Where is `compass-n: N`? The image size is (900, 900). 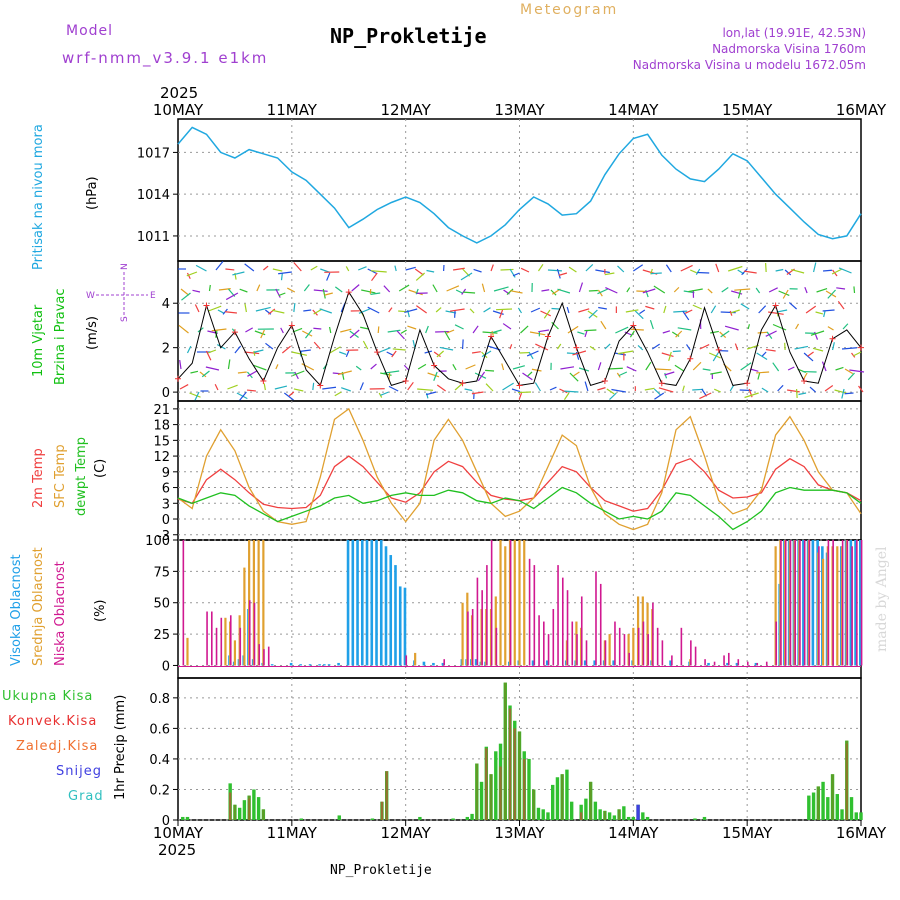 compass-n: N is located at coordinates (125, 266).